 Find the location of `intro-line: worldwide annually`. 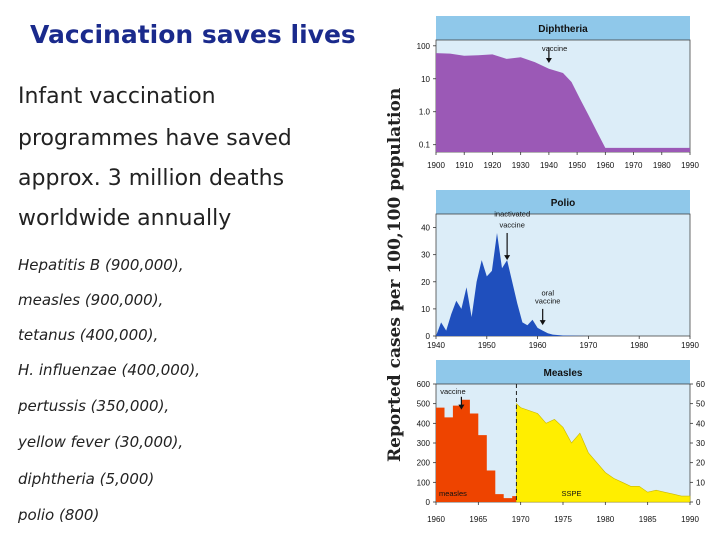

intro-line: worldwide annually is located at coordinates (125, 218).